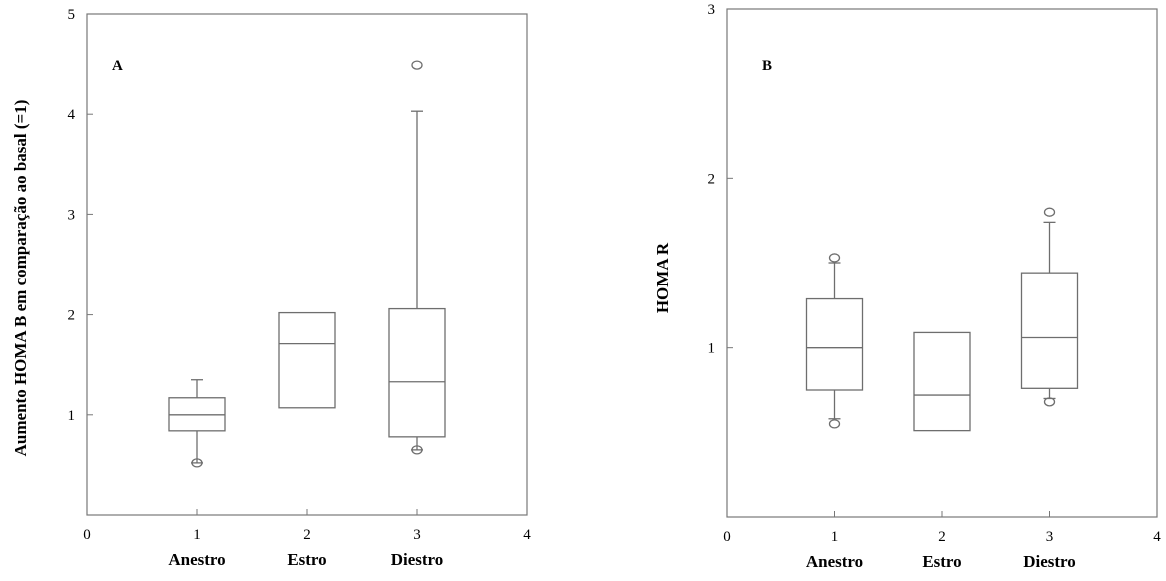 The image size is (1166, 581). Describe the element at coordinates (197, 535) in the screenshot. I see `panel-a-x-tick-label: 1` at that location.